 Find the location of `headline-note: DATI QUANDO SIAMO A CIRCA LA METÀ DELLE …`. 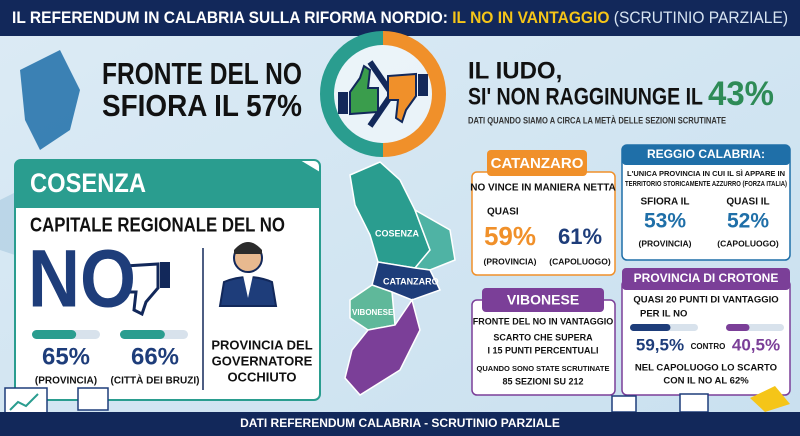

headline-note: DATI QUANDO SIAMO A CIRCA LA METÀ DELLE … is located at coordinates (597, 121).